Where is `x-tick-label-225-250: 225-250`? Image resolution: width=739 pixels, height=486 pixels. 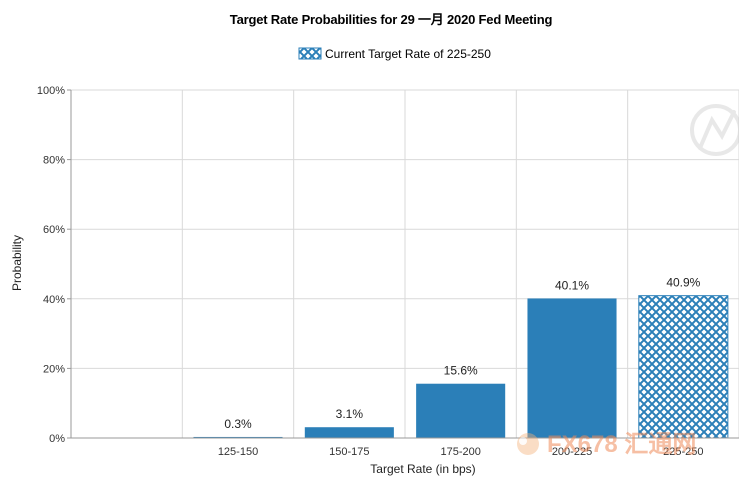
x-tick-label-225-250: 225-250 is located at coordinates (683, 452).